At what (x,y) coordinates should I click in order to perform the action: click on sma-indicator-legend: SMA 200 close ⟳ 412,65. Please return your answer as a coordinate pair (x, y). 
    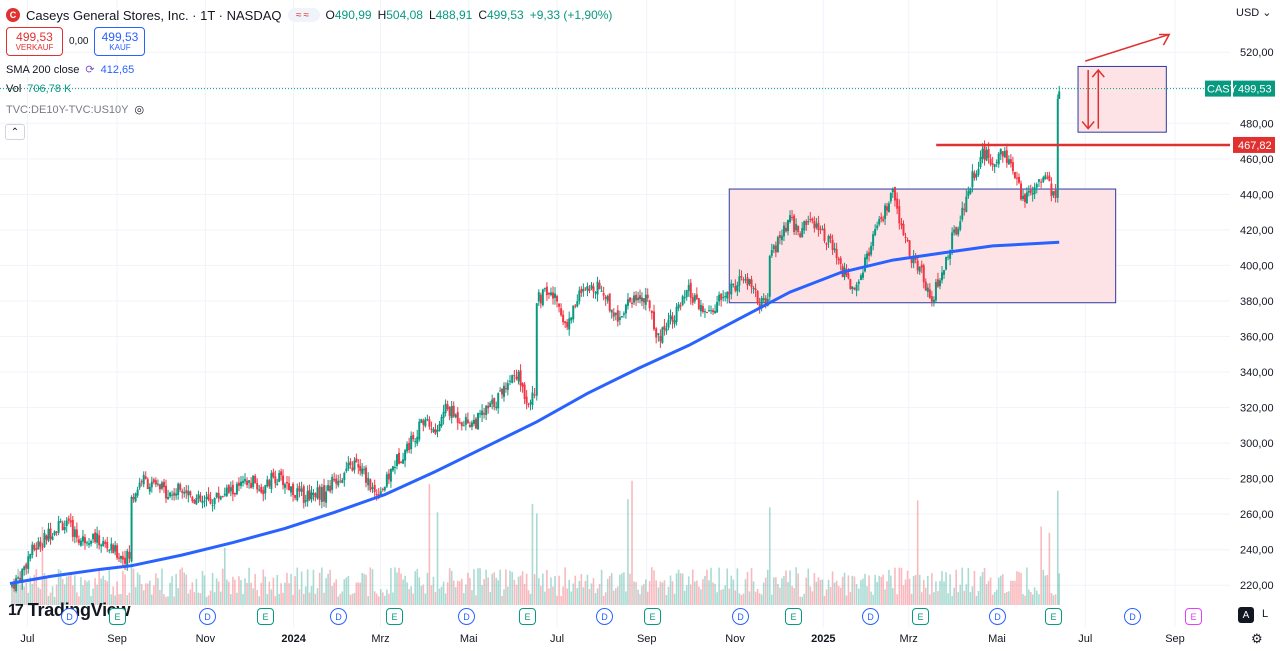
    Looking at the image, I should click on (70, 70).